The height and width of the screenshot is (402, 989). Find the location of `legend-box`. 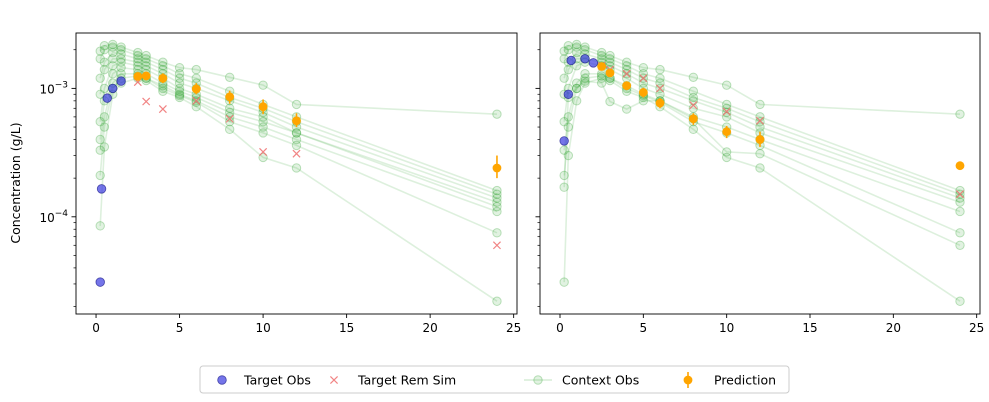

legend-box is located at coordinates (494, 379).